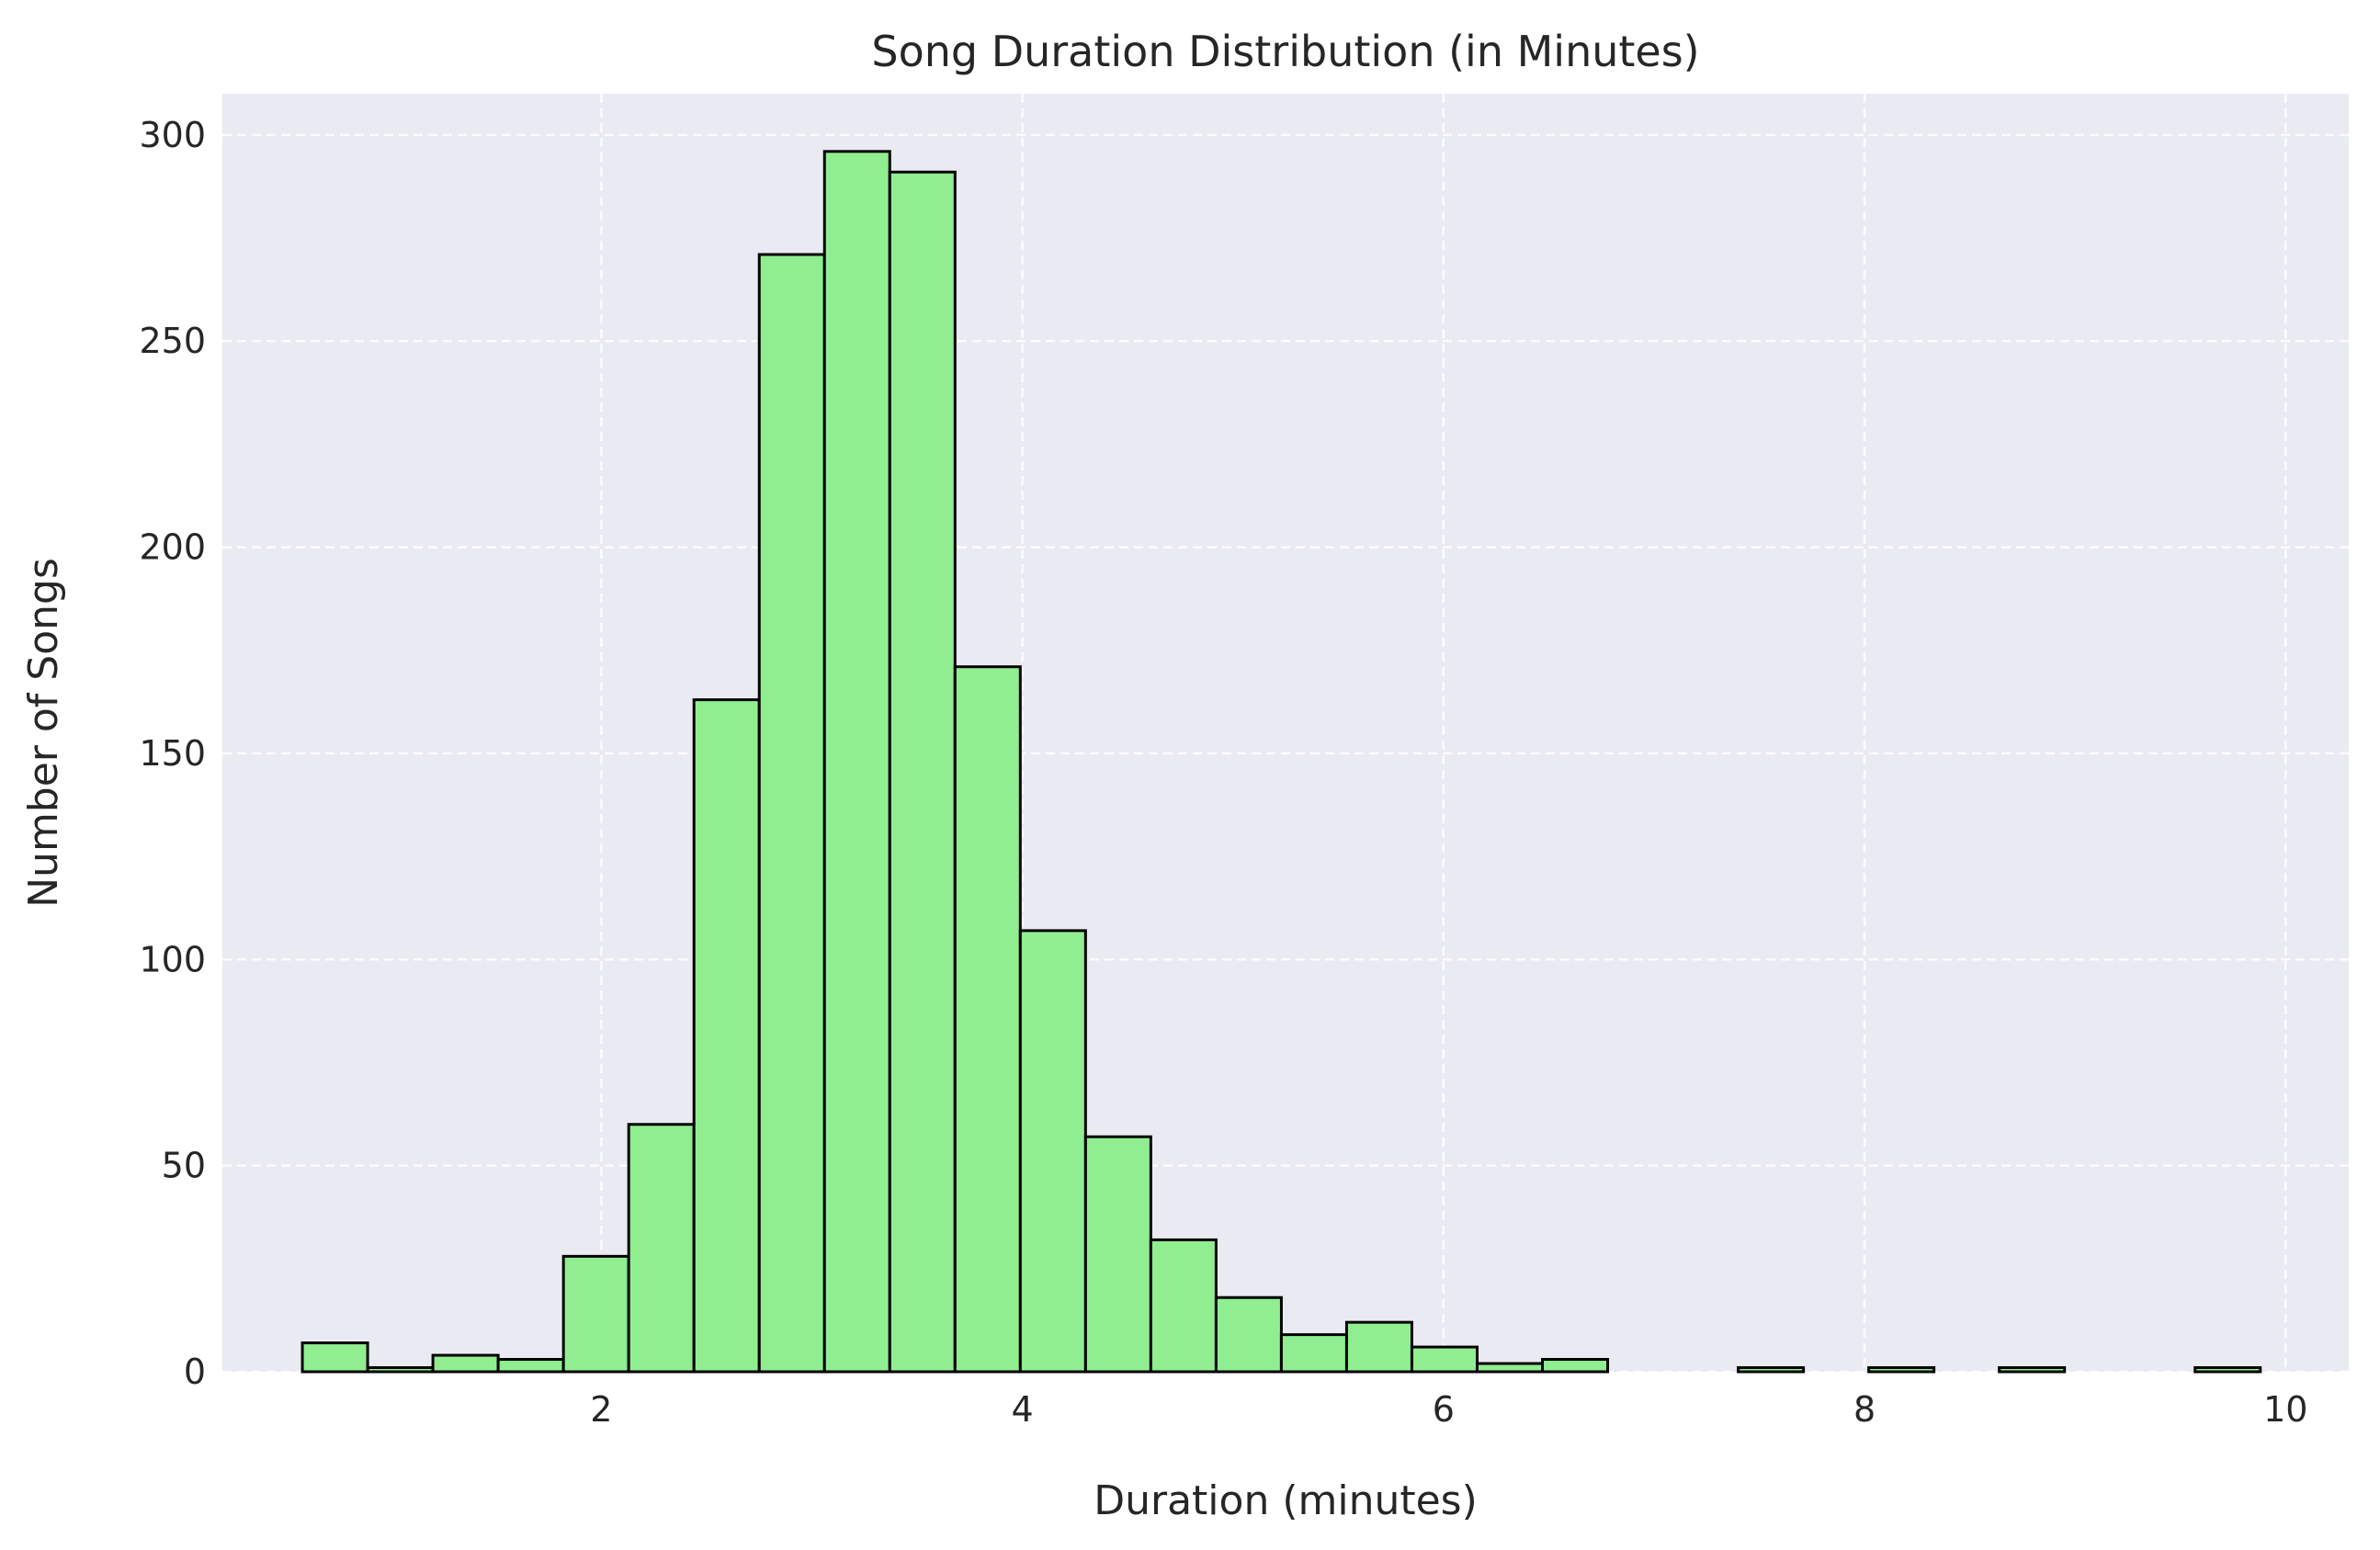  Describe the element at coordinates (172, 547) in the screenshot. I see `y-tick-label: 200` at that location.